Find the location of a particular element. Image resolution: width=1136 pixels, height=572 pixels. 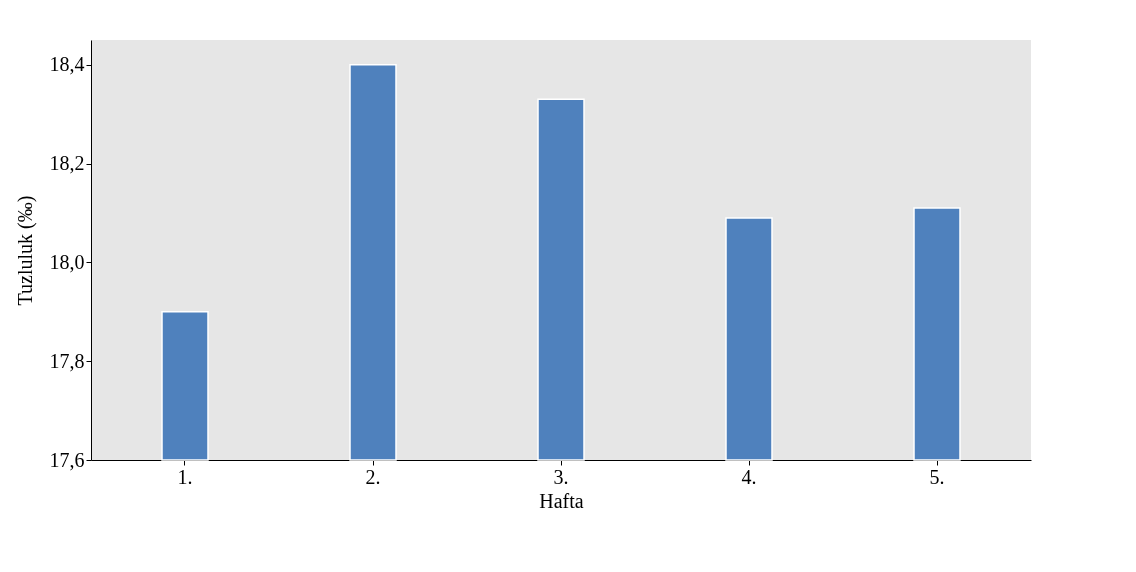

x-tick-label: 1. is located at coordinates (185, 476).